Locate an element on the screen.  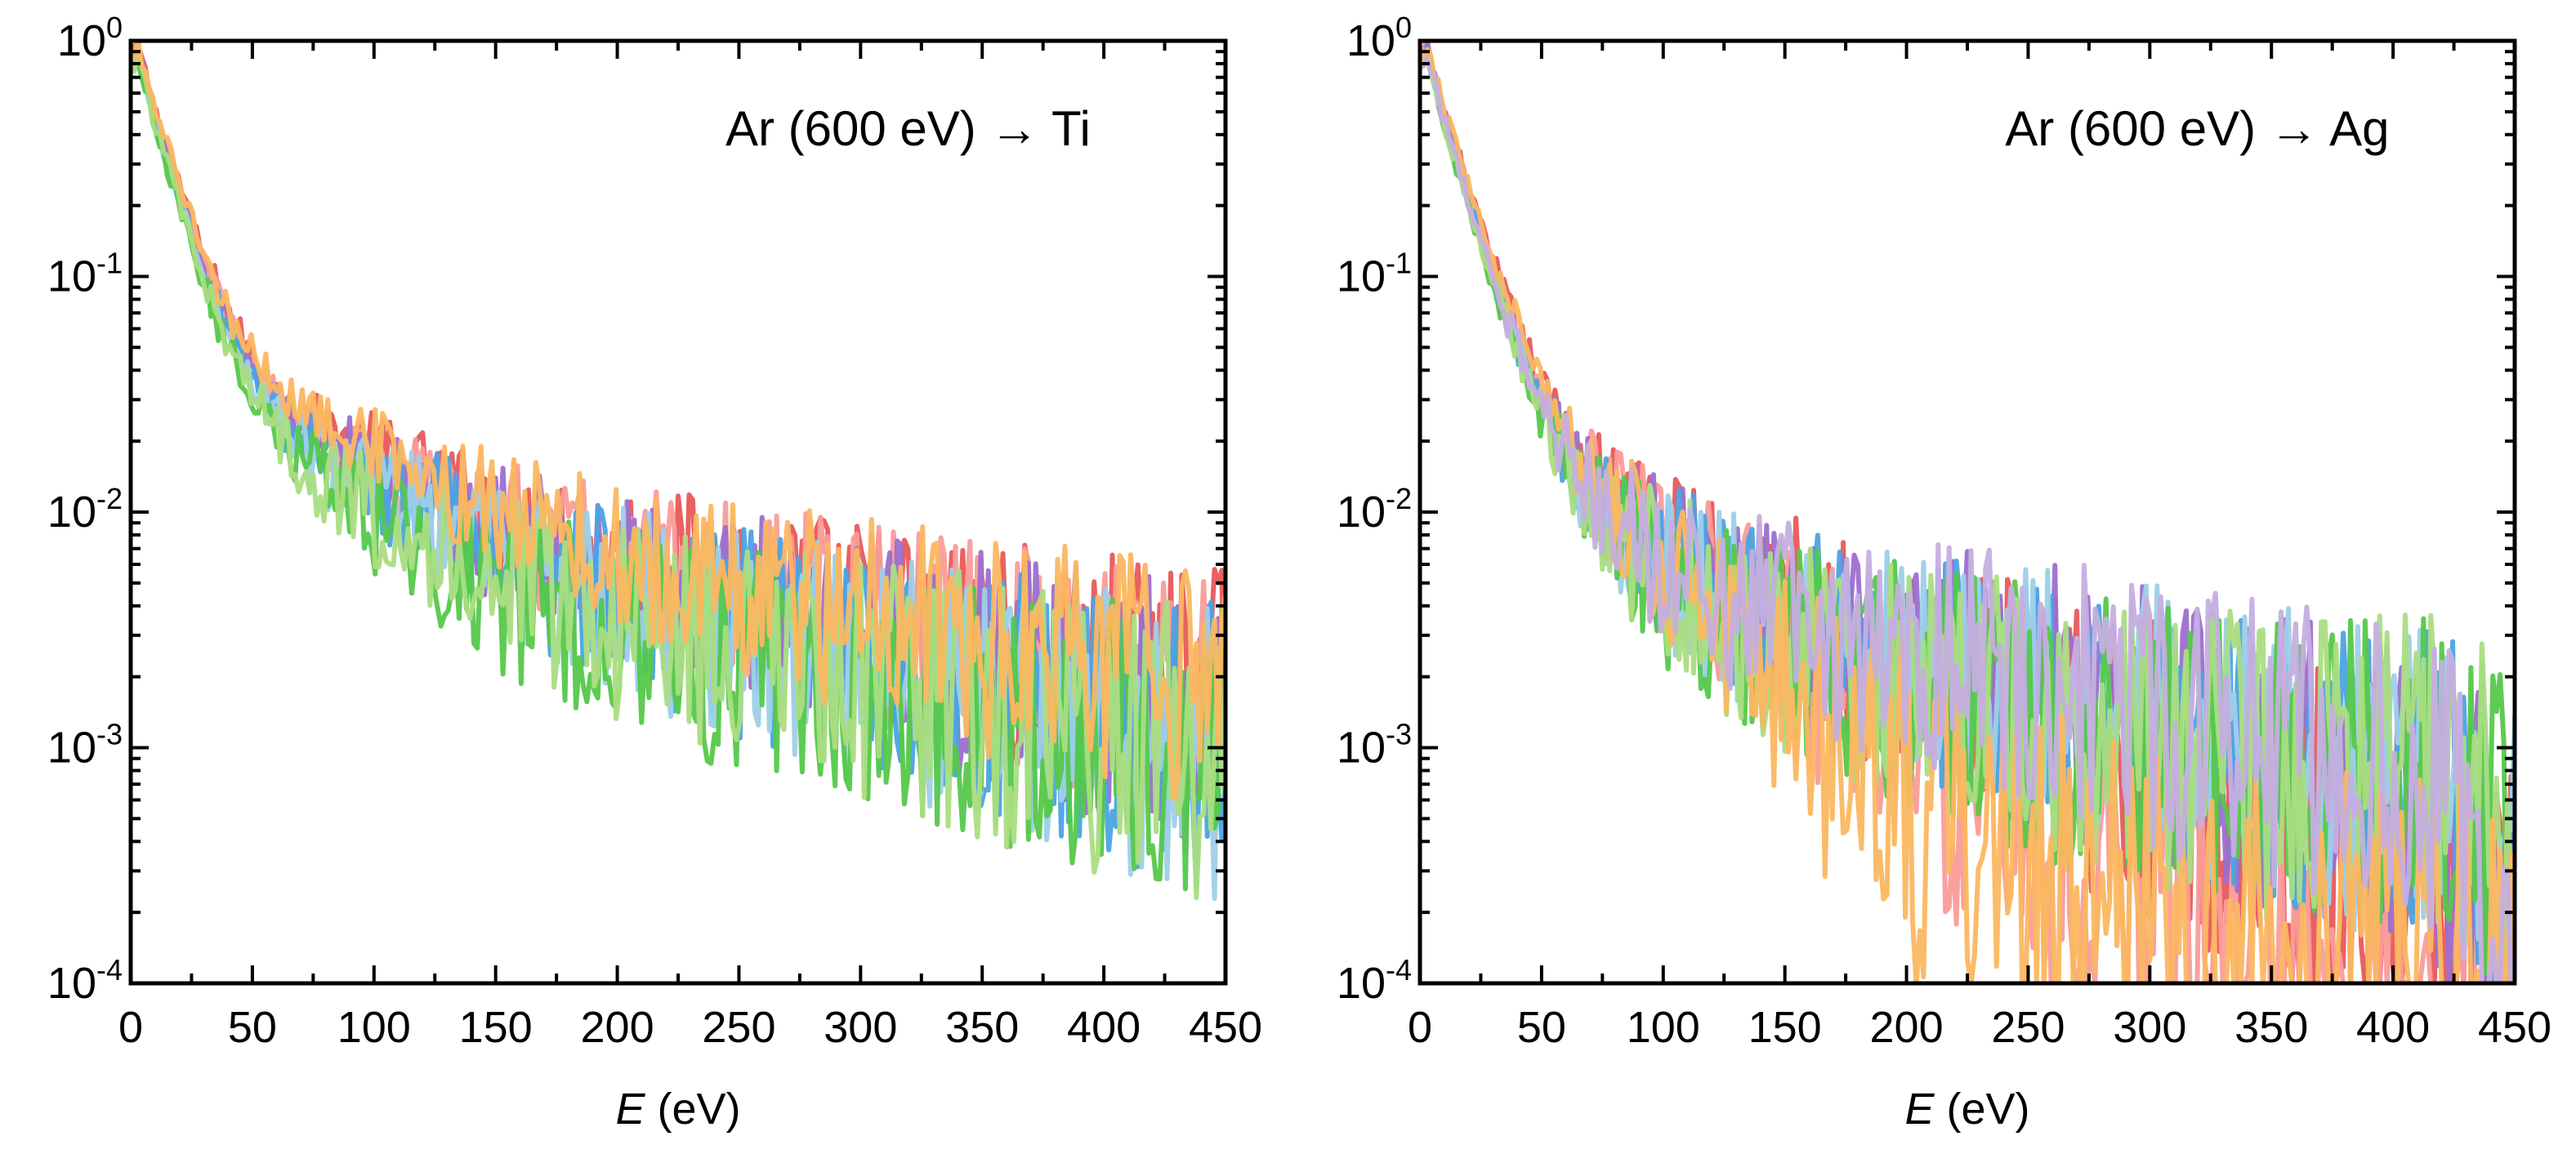
panel-title: Ar (600 eV) → Ti is located at coordinates (908, 128).